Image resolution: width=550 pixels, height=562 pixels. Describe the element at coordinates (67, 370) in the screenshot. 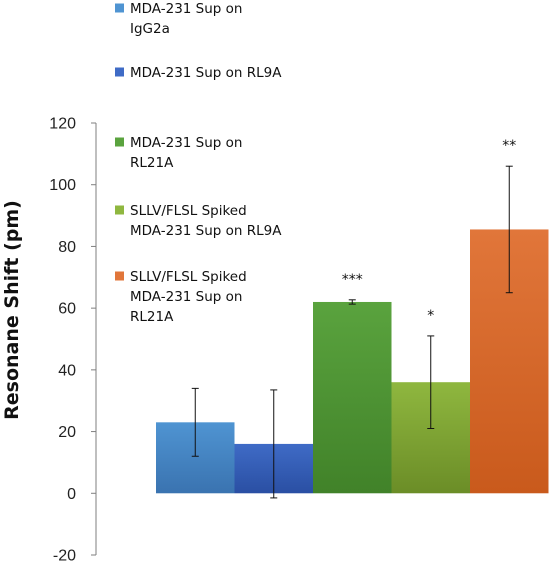

I see `y-tick-label: 40` at that location.